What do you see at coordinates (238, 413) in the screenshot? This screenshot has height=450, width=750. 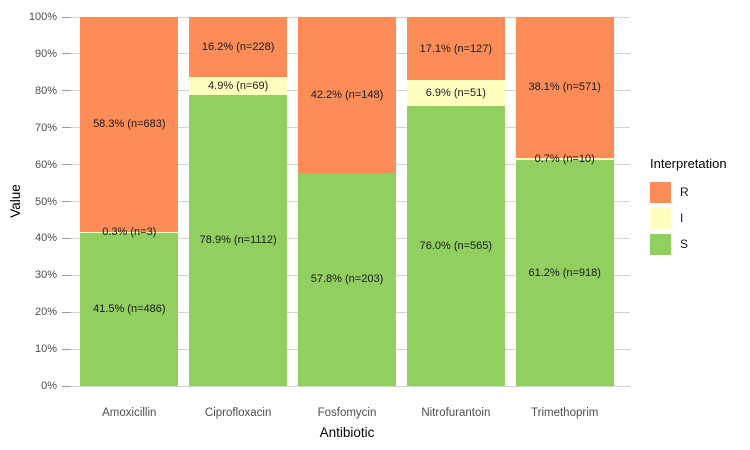 I see `x-tick-label: Ciprofloxacin` at bounding box center [238, 413].